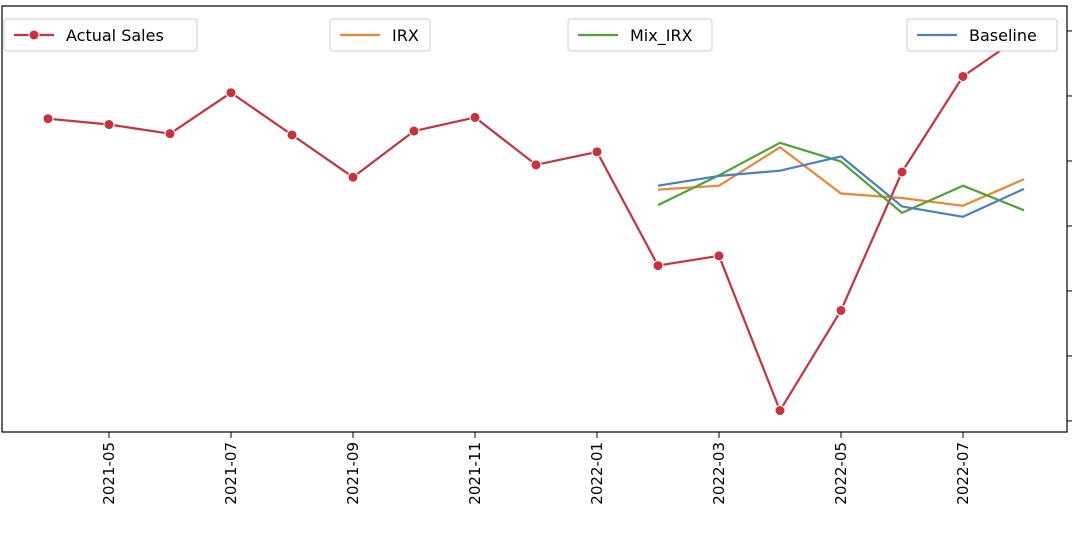 This screenshot has width=1073, height=533. Describe the element at coordinates (231, 473) in the screenshot. I see `x-tick-label: 2021-07` at that location.